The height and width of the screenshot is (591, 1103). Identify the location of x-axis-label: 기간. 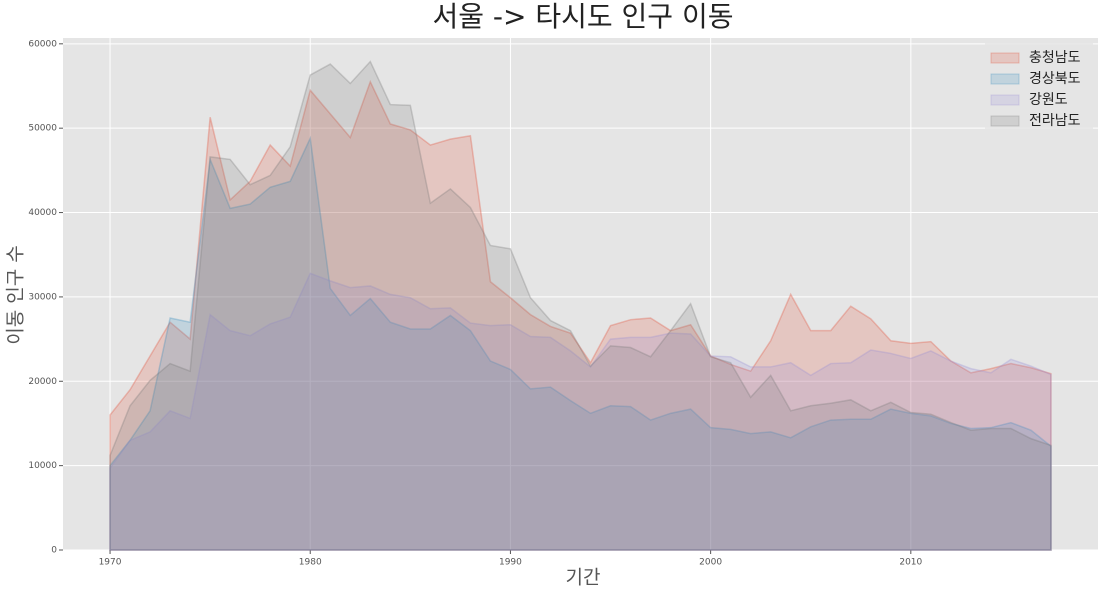
(583, 578).